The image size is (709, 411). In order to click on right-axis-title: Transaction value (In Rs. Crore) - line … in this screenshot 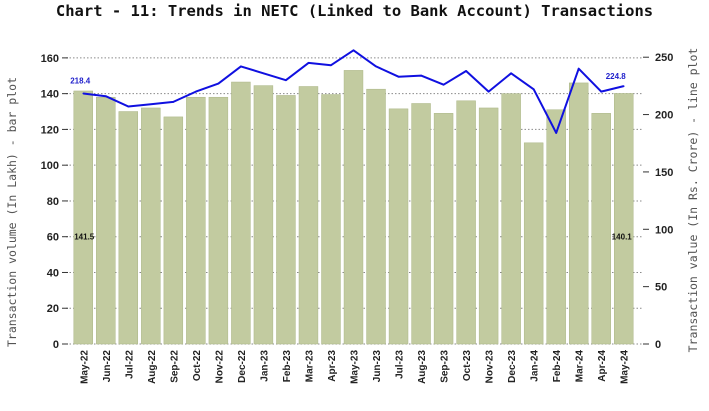, I will do `click(693, 200)`.